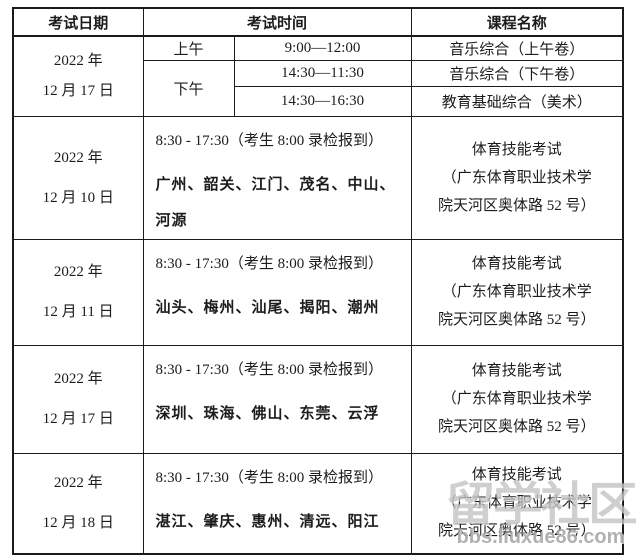 This screenshot has width=636, height=555. What do you see at coordinates (267, 307) in the screenshot?
I see `city-list: 汕头、梅州、汕尾、揭阳、潮州` at bounding box center [267, 307].